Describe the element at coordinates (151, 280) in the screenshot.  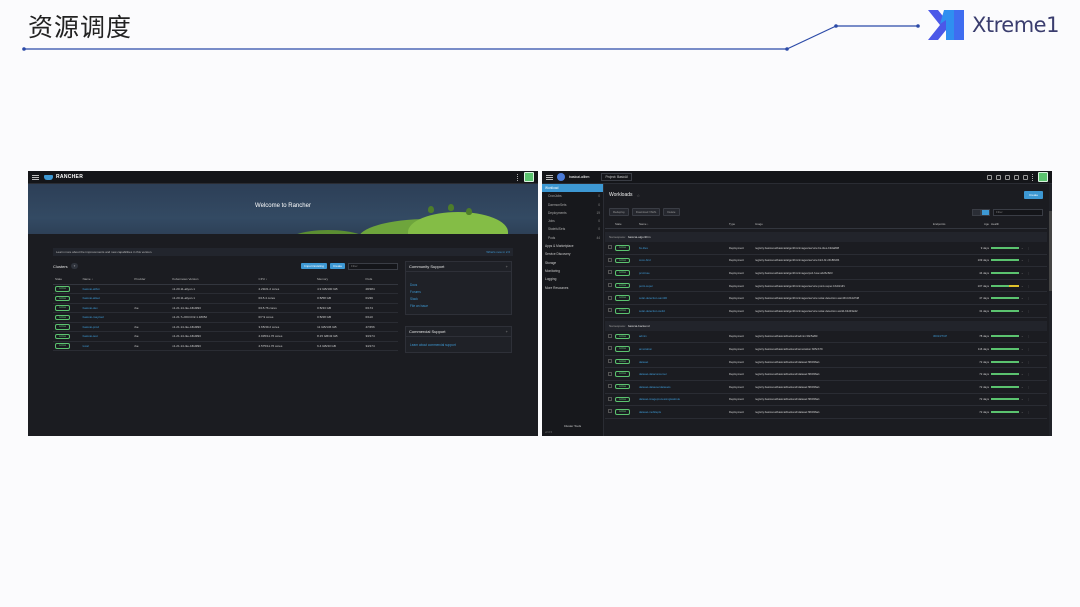
I see `column-header: Provider` at that location.